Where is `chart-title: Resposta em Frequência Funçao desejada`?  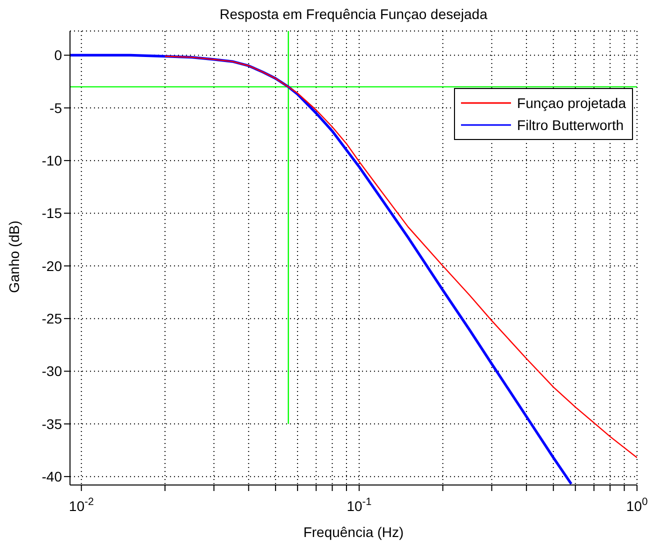 chart-title: Resposta em Frequência Funçao desejada is located at coordinates (353, 14).